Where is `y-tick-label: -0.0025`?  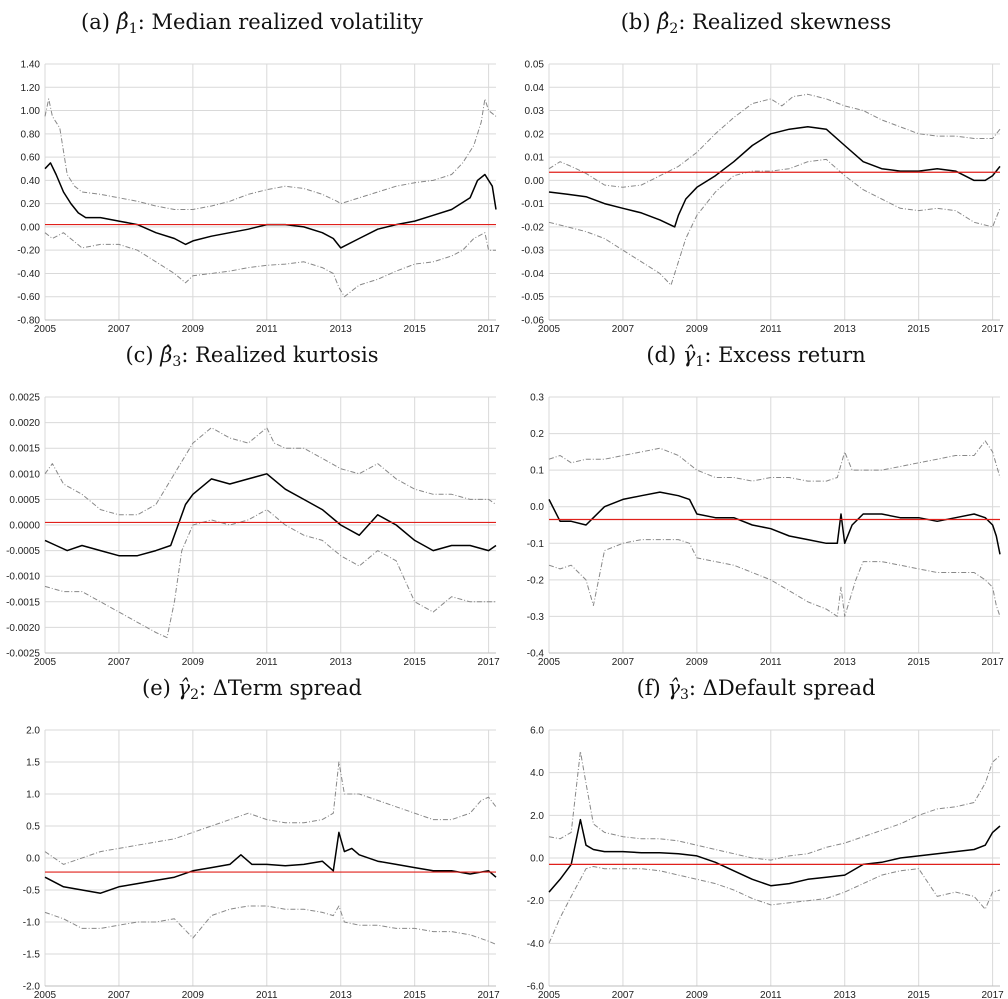 y-tick-label: -0.0025 is located at coordinates (23, 654).